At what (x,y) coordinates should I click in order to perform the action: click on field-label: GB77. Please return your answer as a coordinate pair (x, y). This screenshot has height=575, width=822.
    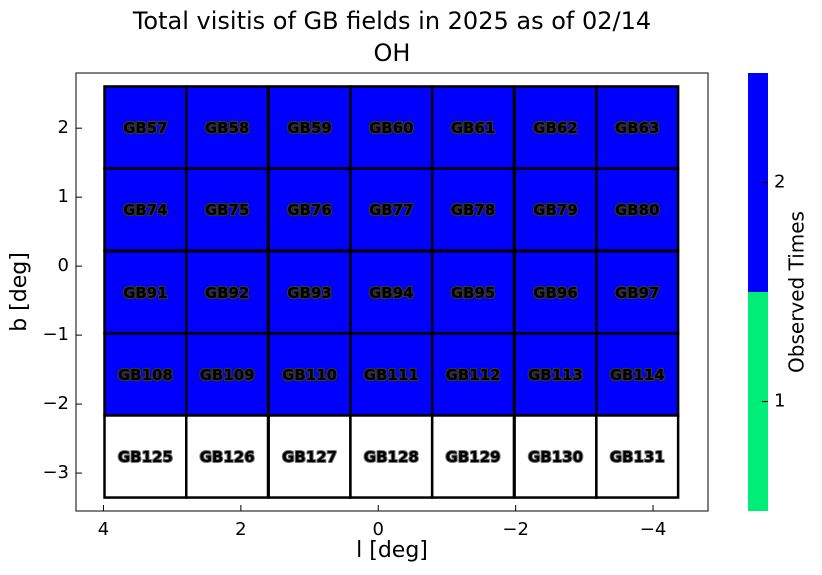
    Looking at the image, I should click on (391, 210).